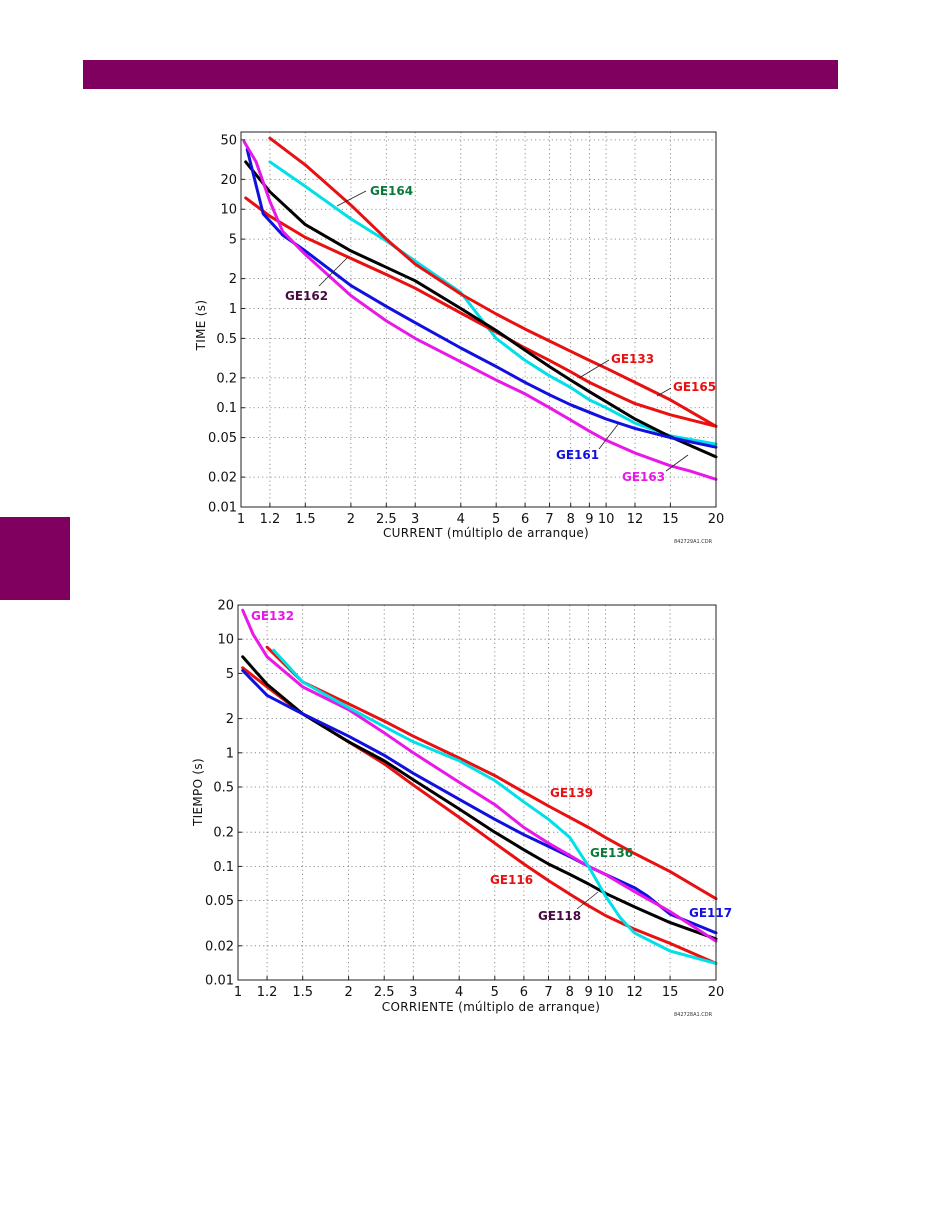  Describe the element at coordinates (710, 913) in the screenshot. I see `curve-label-ge117: GE117` at that location.